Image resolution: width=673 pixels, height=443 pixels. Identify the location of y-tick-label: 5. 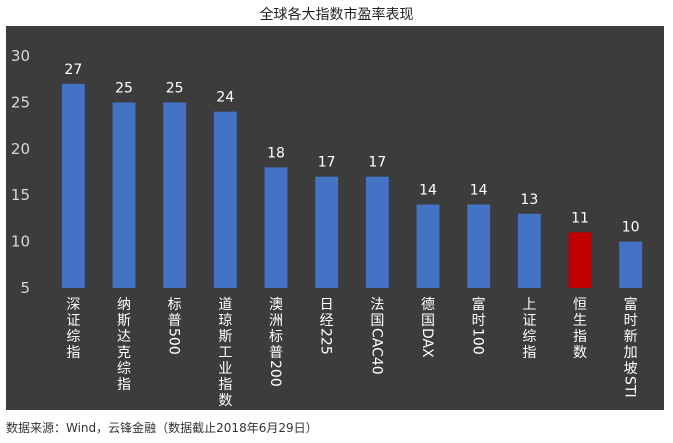
(25, 288).